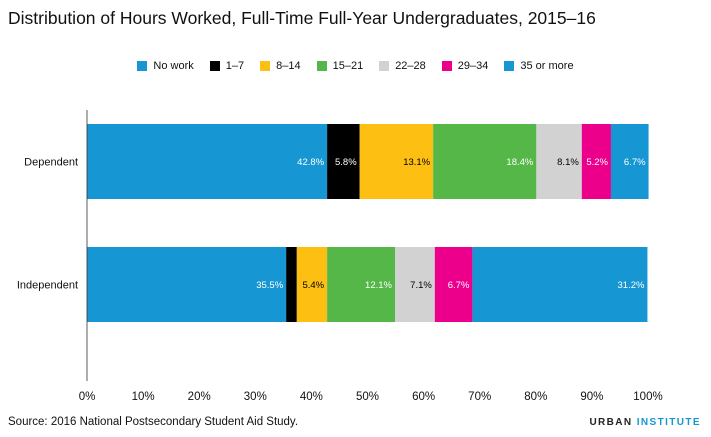 This screenshot has width=711, height=437. I want to click on x-tick-label: 70%, so click(479, 397).